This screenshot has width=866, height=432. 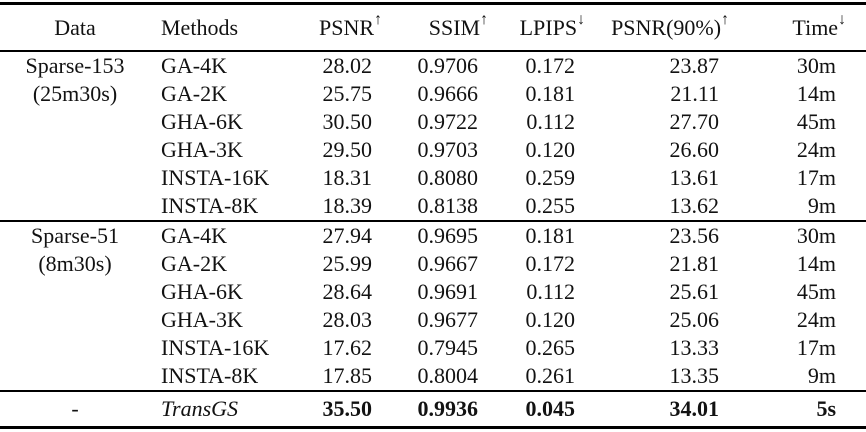 What do you see at coordinates (433, 206) in the screenshot?
I see `table-row: INSTA-8K 18.39 0.8138 0.255 13.62 9m` at bounding box center [433, 206].